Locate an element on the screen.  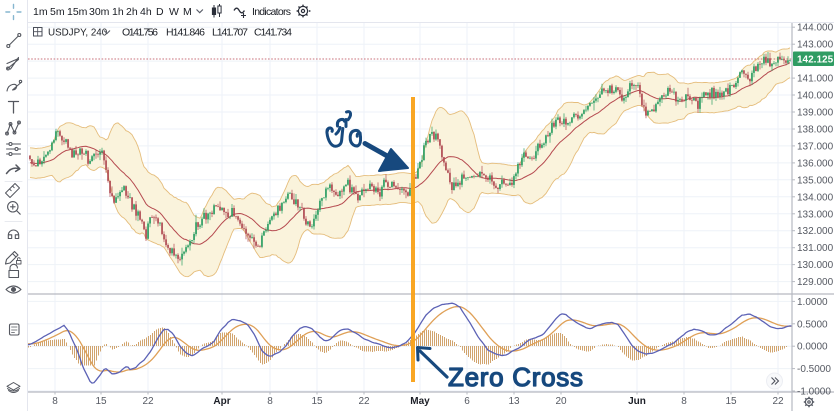
svg-text: 144.000 is located at coordinates (815, 28).